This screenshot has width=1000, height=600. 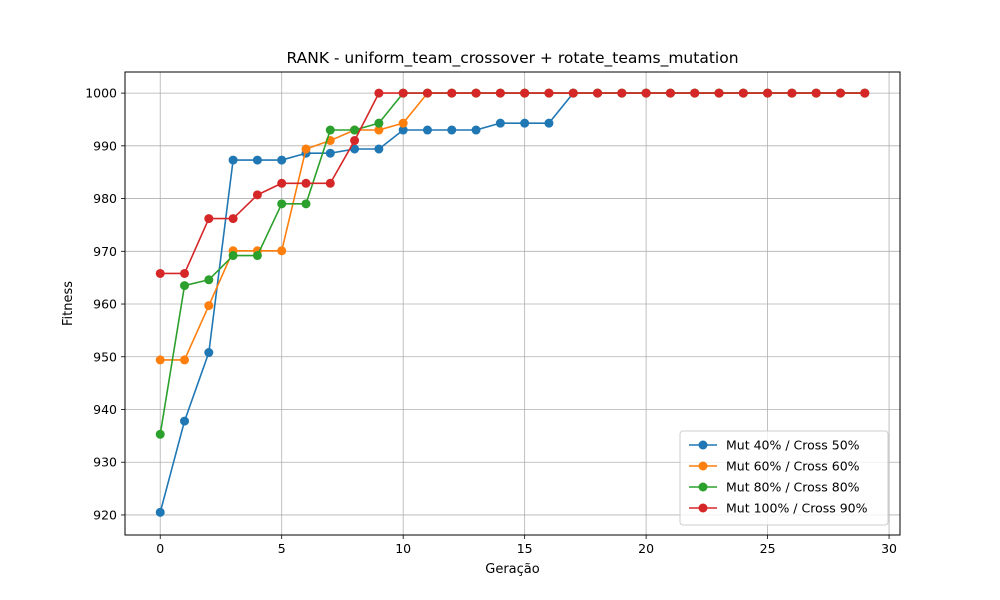 I want to click on legend-item: Mut 80% / Cross 80%, so click(x=774, y=487).